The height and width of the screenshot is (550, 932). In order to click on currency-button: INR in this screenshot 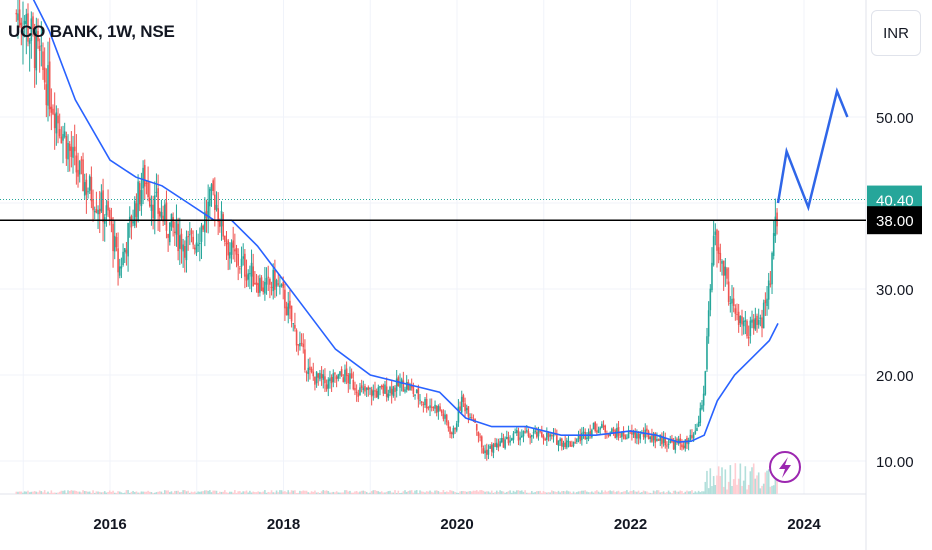, I will do `click(896, 33)`.